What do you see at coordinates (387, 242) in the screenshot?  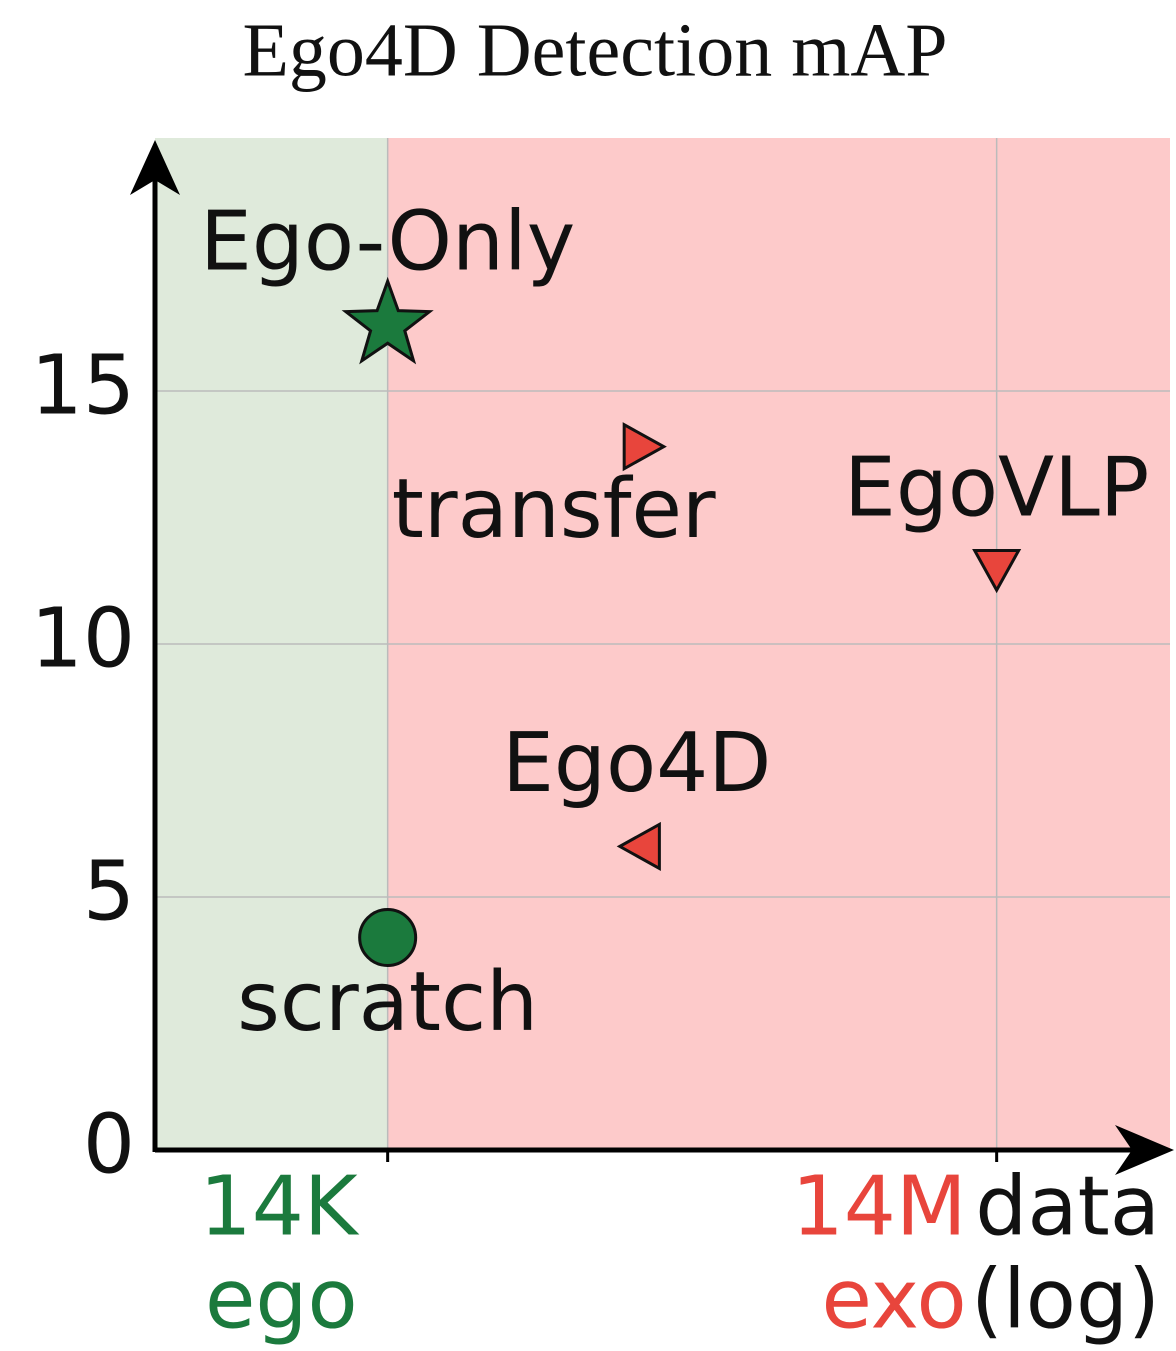 I see `point-label: Ego-Only` at bounding box center [387, 242].